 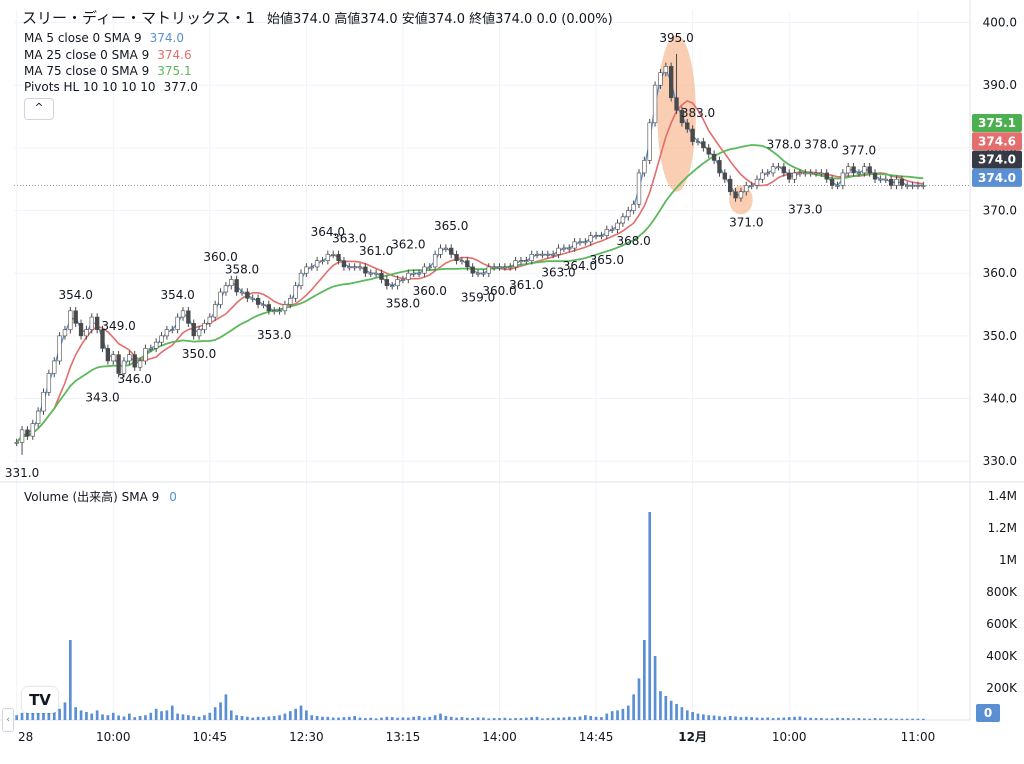 I want to click on volume-tick-label: 1M, so click(x=1008, y=560).